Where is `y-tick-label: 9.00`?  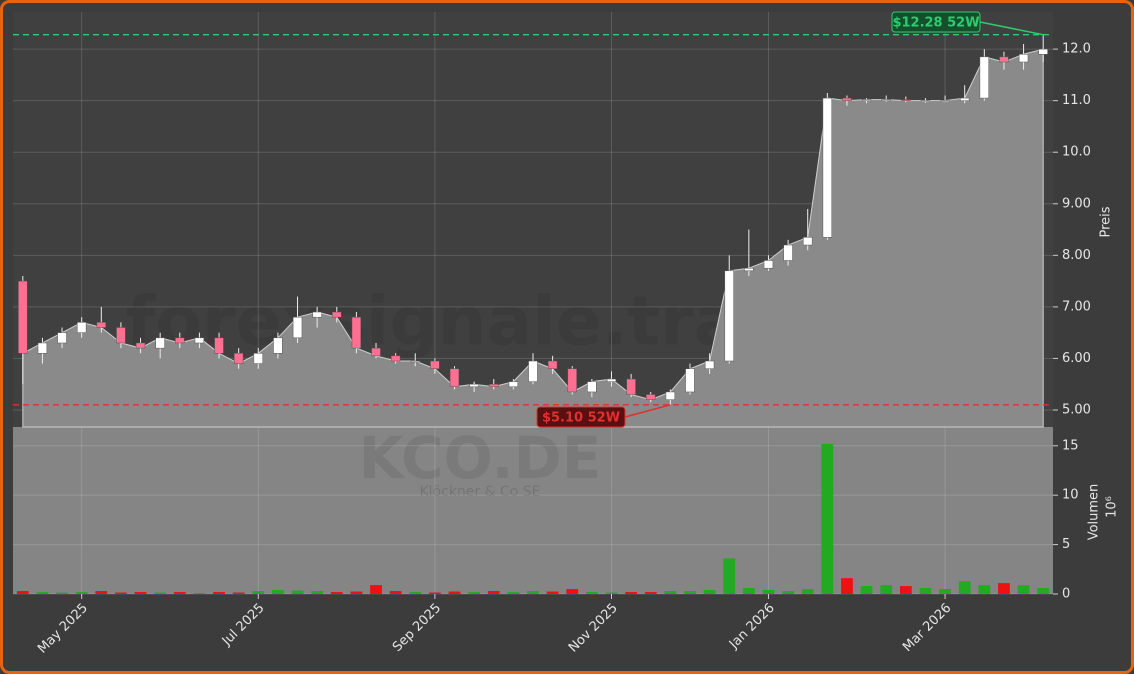 y-tick-label: 9.00 is located at coordinates (1076, 203).